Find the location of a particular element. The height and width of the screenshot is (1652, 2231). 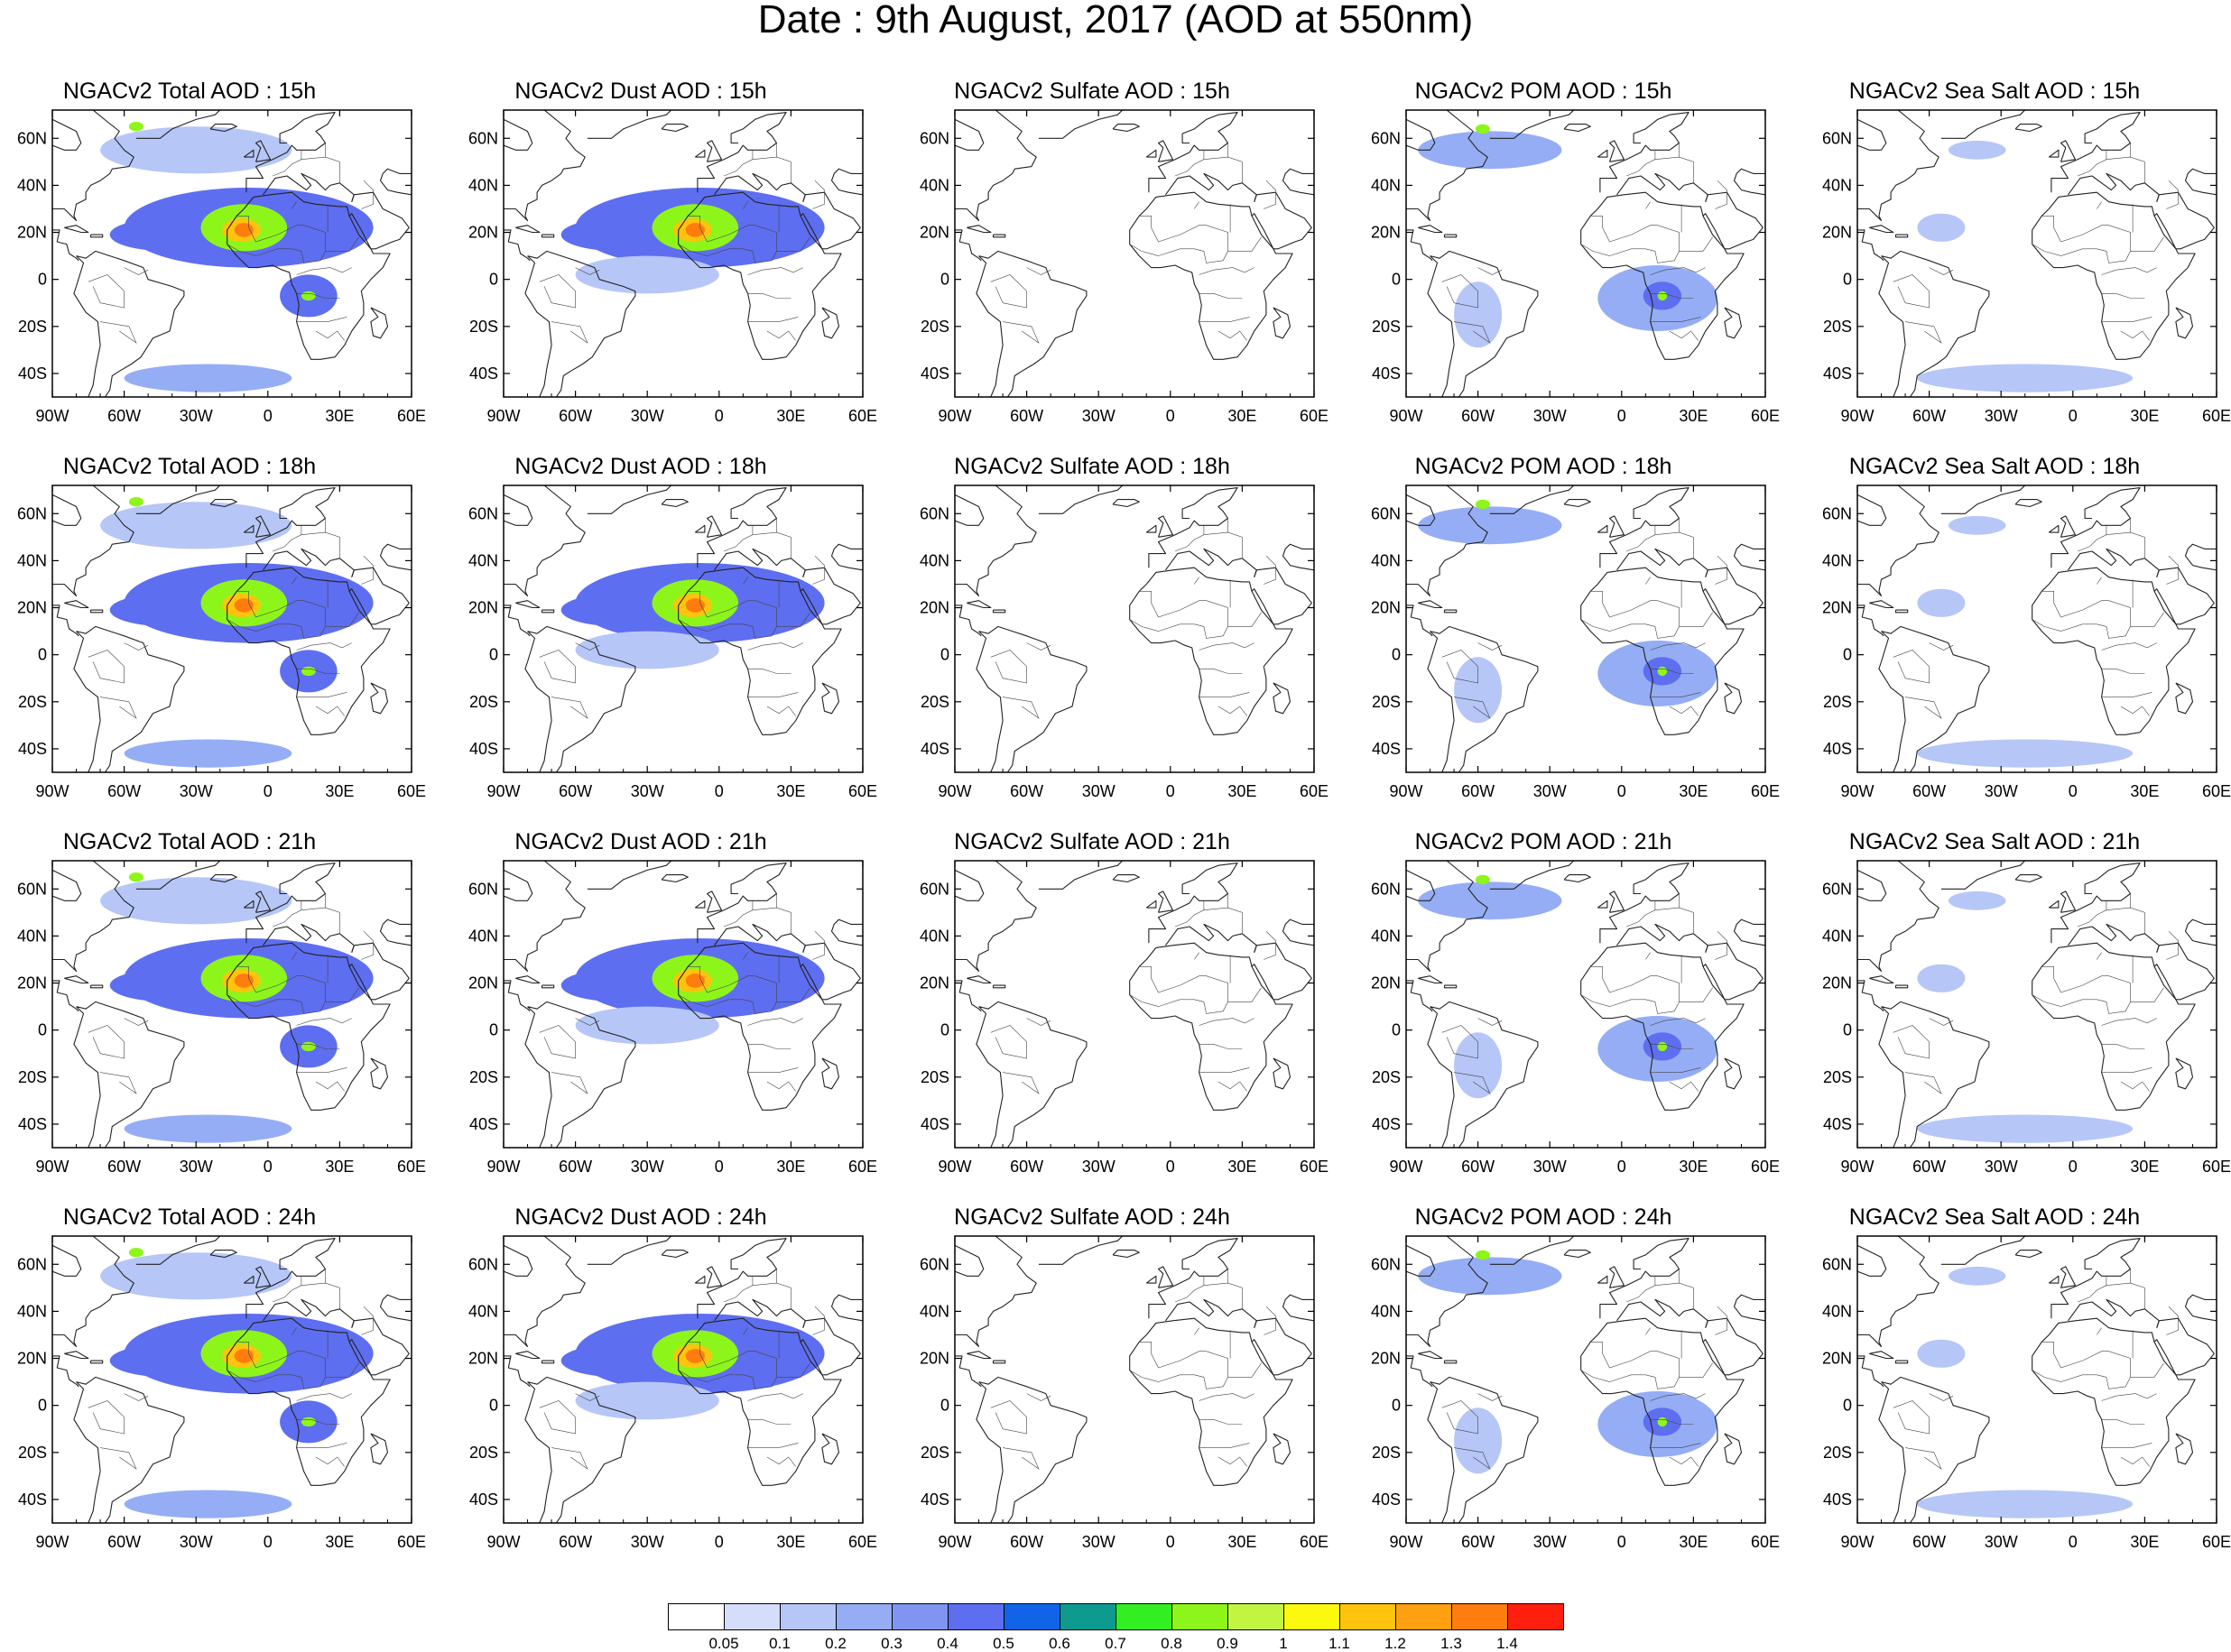

panel-title: NGACv2 Total AOD : 15h is located at coordinates (189, 91).